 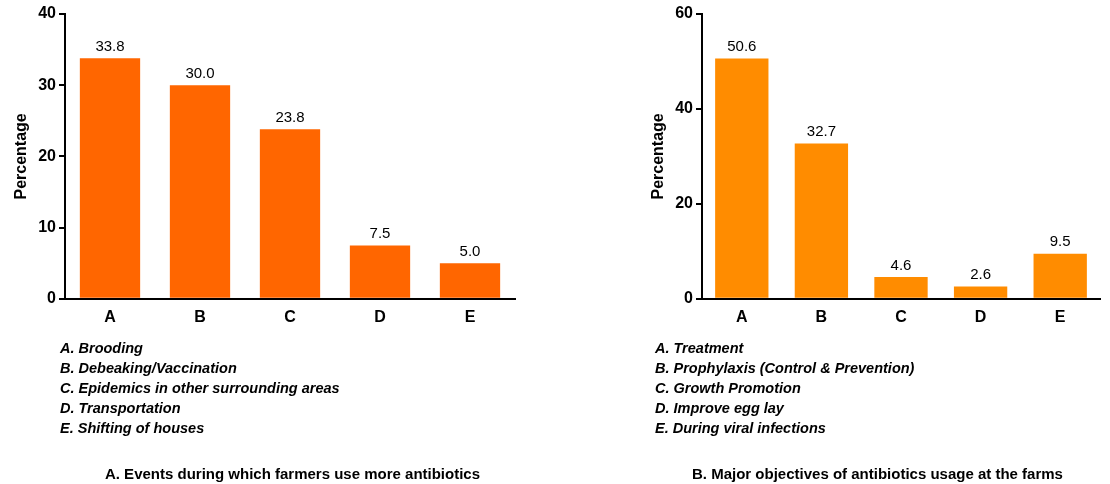 I want to click on data-label: 30.0, so click(x=200, y=72).